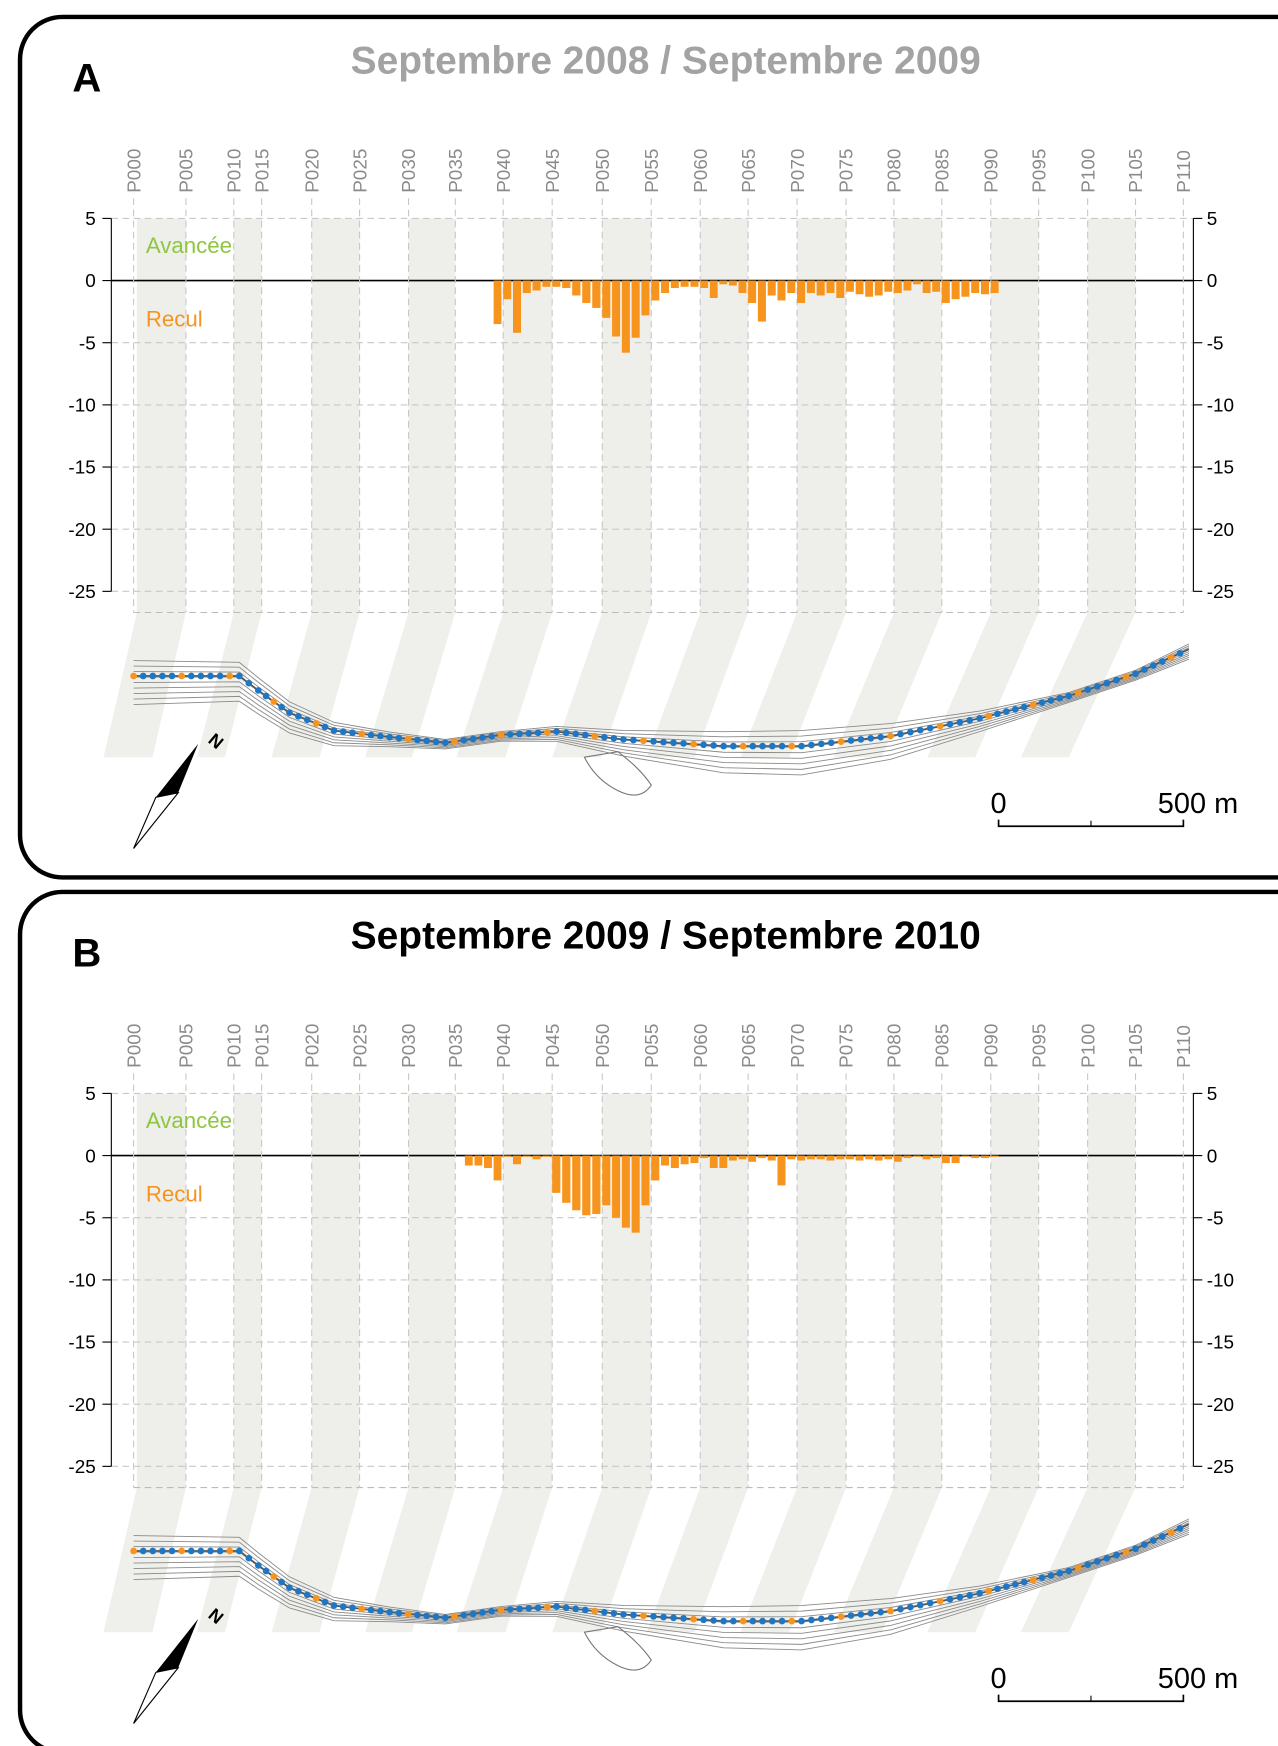 Image resolution: width=1278 pixels, height=1746 pixels. Describe the element at coordinates (86, 954) in the screenshot. I see `panel-letter: B` at that location.